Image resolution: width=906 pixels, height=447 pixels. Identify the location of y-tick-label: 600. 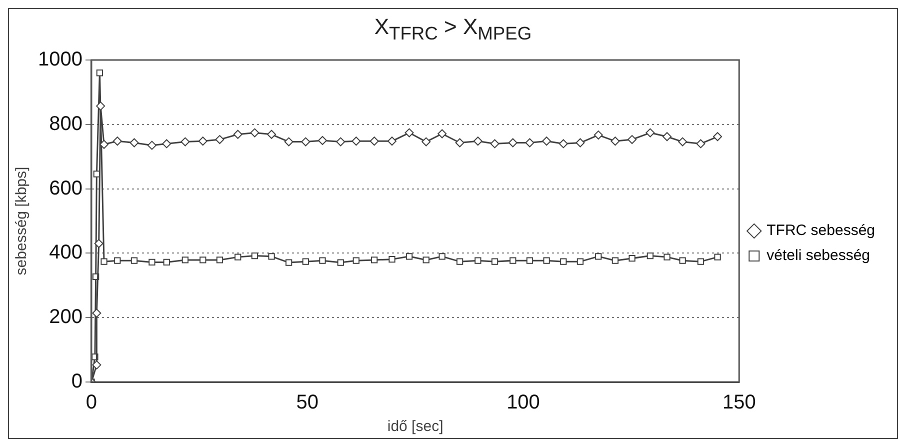
(65, 188).